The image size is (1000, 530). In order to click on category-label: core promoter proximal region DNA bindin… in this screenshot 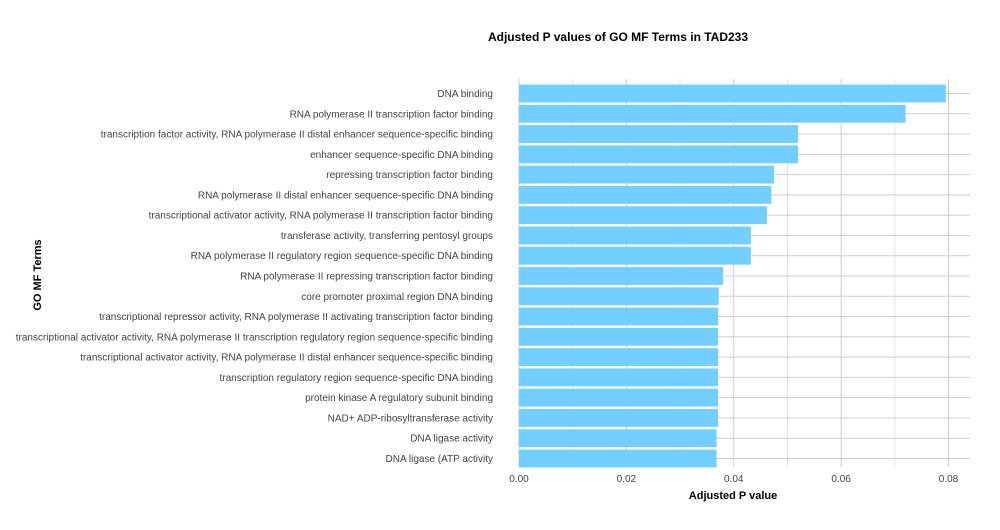, I will do `click(397, 297)`.